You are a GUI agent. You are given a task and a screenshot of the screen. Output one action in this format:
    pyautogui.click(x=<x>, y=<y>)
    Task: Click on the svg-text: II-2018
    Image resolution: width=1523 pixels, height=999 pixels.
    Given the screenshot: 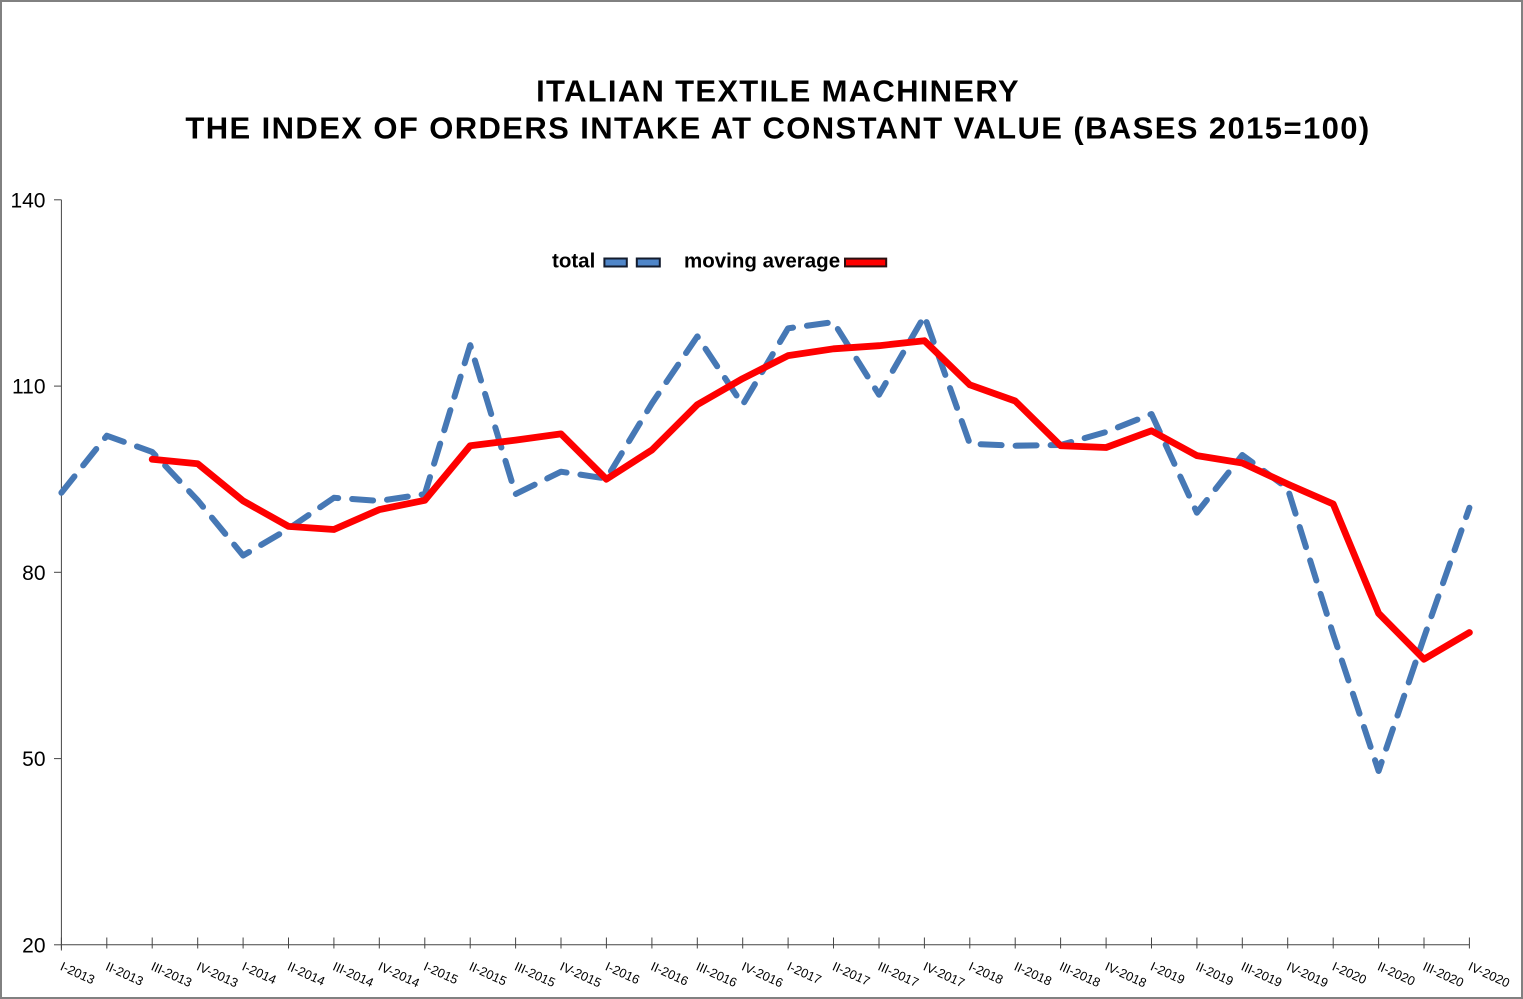 What is the action you would take?
    pyautogui.click(x=1033, y=973)
    